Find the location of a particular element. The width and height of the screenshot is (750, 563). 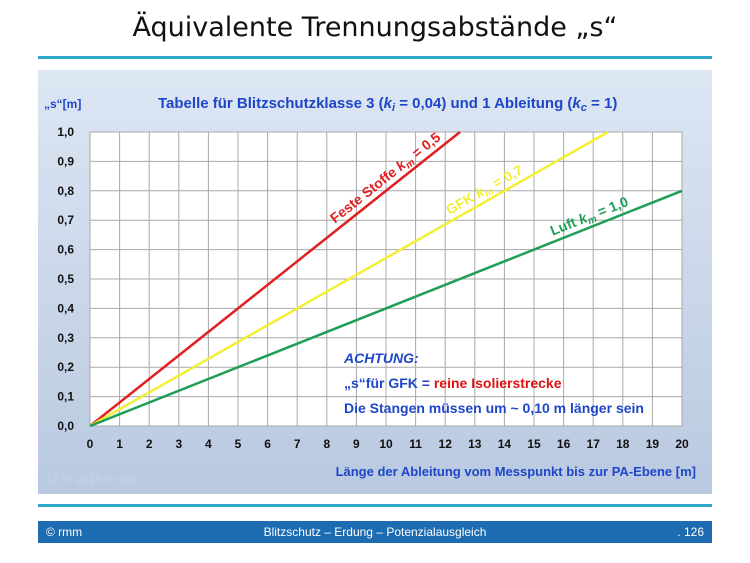

y-tick-label: 0,4 is located at coordinates (65, 308).